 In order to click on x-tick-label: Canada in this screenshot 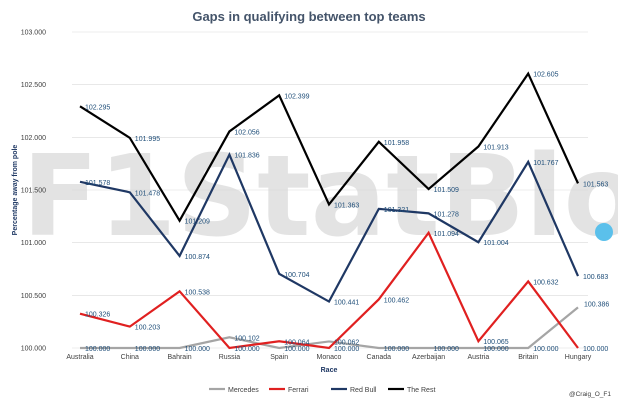, I will do `click(379, 357)`.